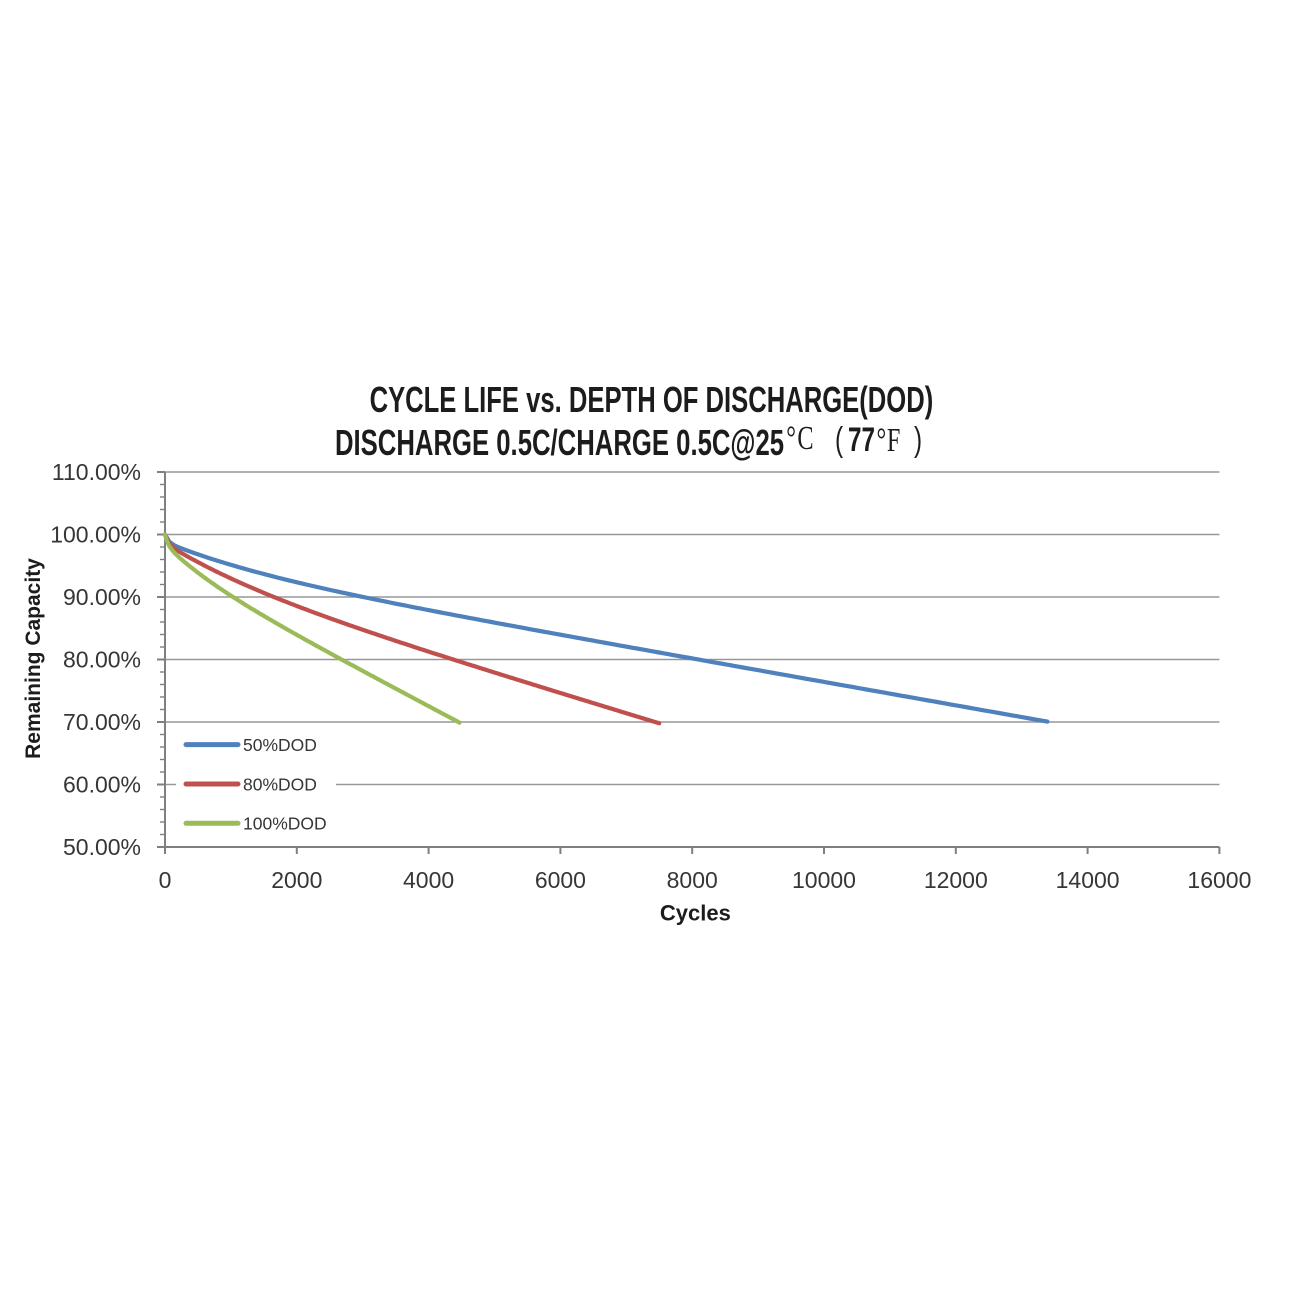 This screenshot has width=1298, height=1298. I want to click on svg-text:CYCLE LIFE vs. DEPTH OF DISCHA: CYCLE LIFE vs. DEPTH OF DISCHARGE(DOD), so click(652, 400).